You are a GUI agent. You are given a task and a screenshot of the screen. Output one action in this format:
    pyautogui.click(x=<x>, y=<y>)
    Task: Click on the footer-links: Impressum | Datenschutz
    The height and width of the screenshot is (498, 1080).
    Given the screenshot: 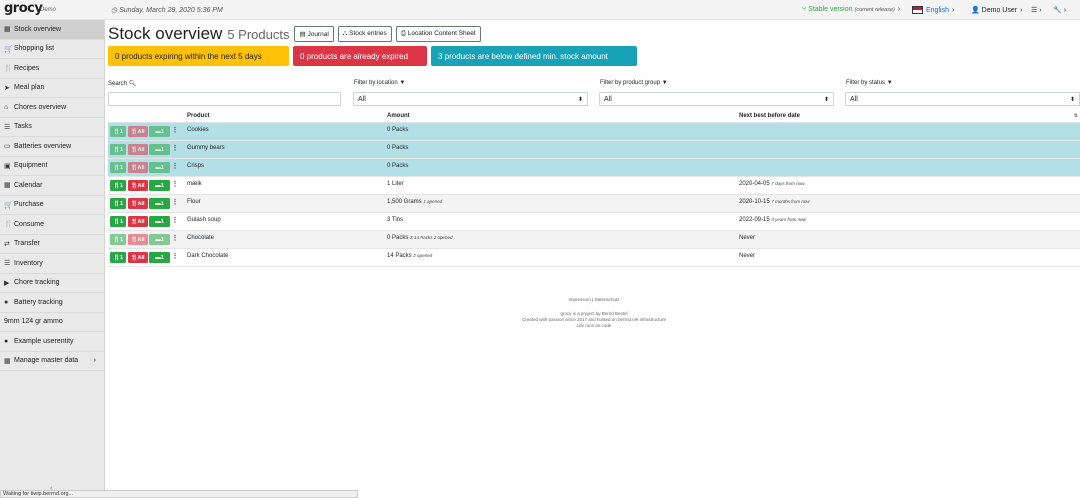 What is the action you would take?
    pyautogui.click(x=594, y=299)
    